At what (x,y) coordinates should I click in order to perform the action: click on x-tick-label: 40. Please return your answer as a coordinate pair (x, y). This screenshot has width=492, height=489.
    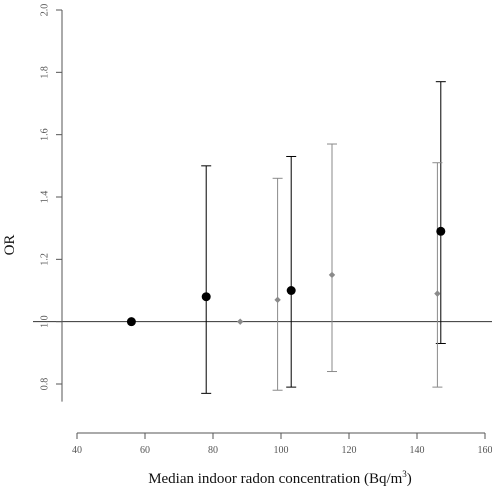
    Looking at the image, I should click on (77, 450).